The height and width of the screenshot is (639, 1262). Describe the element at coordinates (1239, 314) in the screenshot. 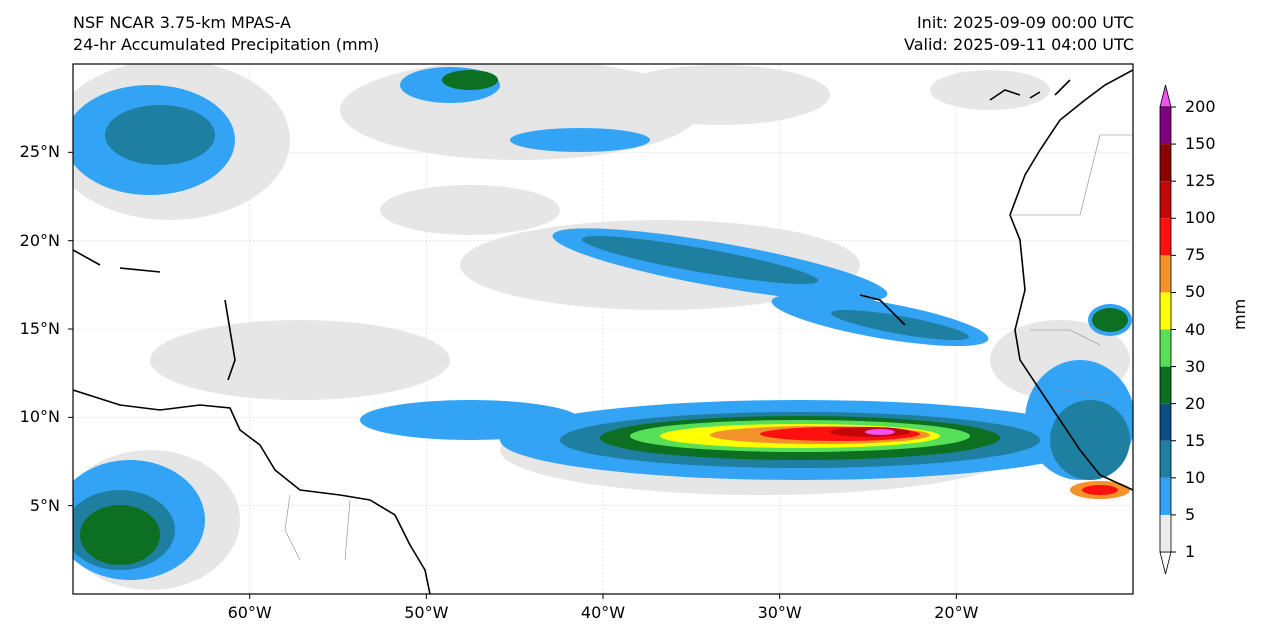

I see `colorbar-unit: mm` at that location.